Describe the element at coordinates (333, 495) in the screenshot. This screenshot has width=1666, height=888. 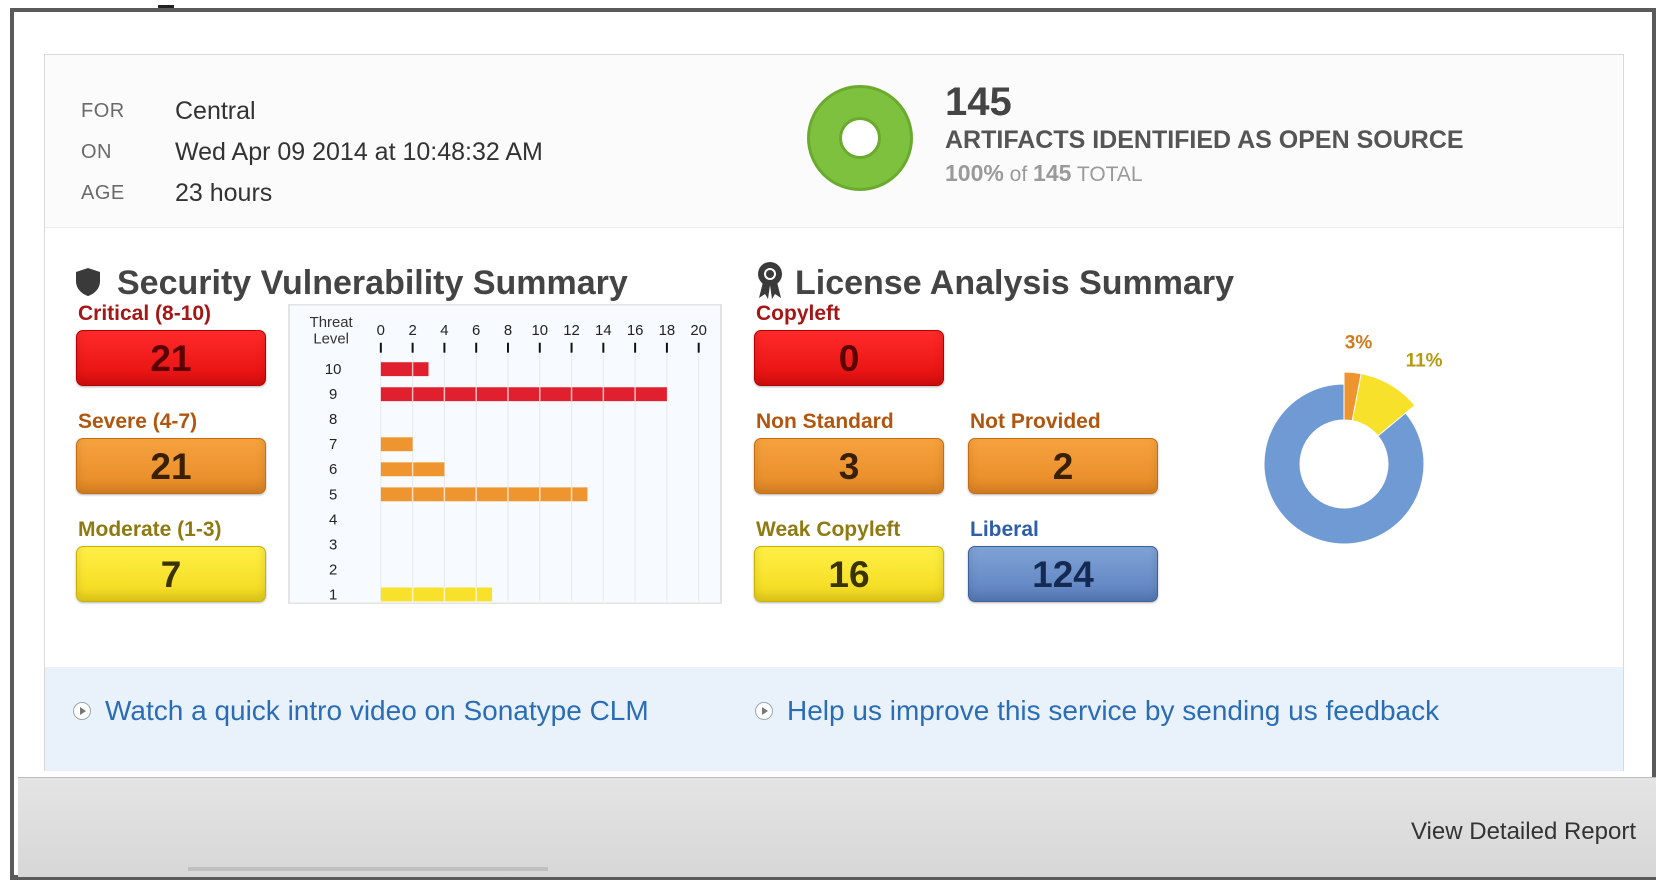
I see `y-tick-label: 5` at that location.